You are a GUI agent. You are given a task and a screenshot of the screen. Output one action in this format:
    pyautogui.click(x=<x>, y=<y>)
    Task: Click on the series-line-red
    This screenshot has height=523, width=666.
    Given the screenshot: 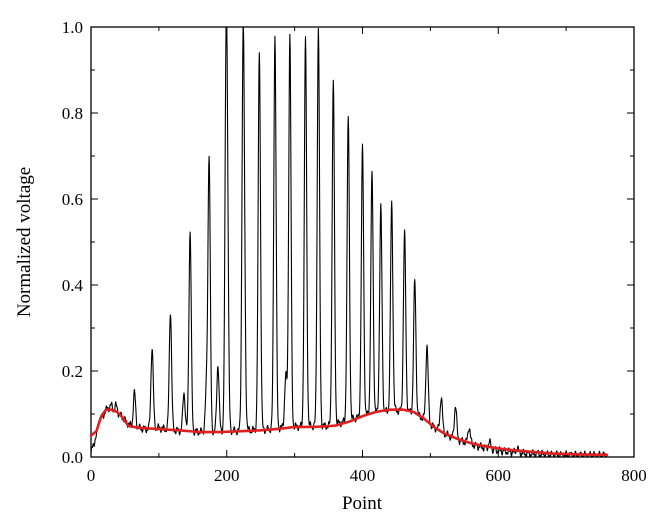 What is the action you would take?
    pyautogui.click(x=349, y=432)
    